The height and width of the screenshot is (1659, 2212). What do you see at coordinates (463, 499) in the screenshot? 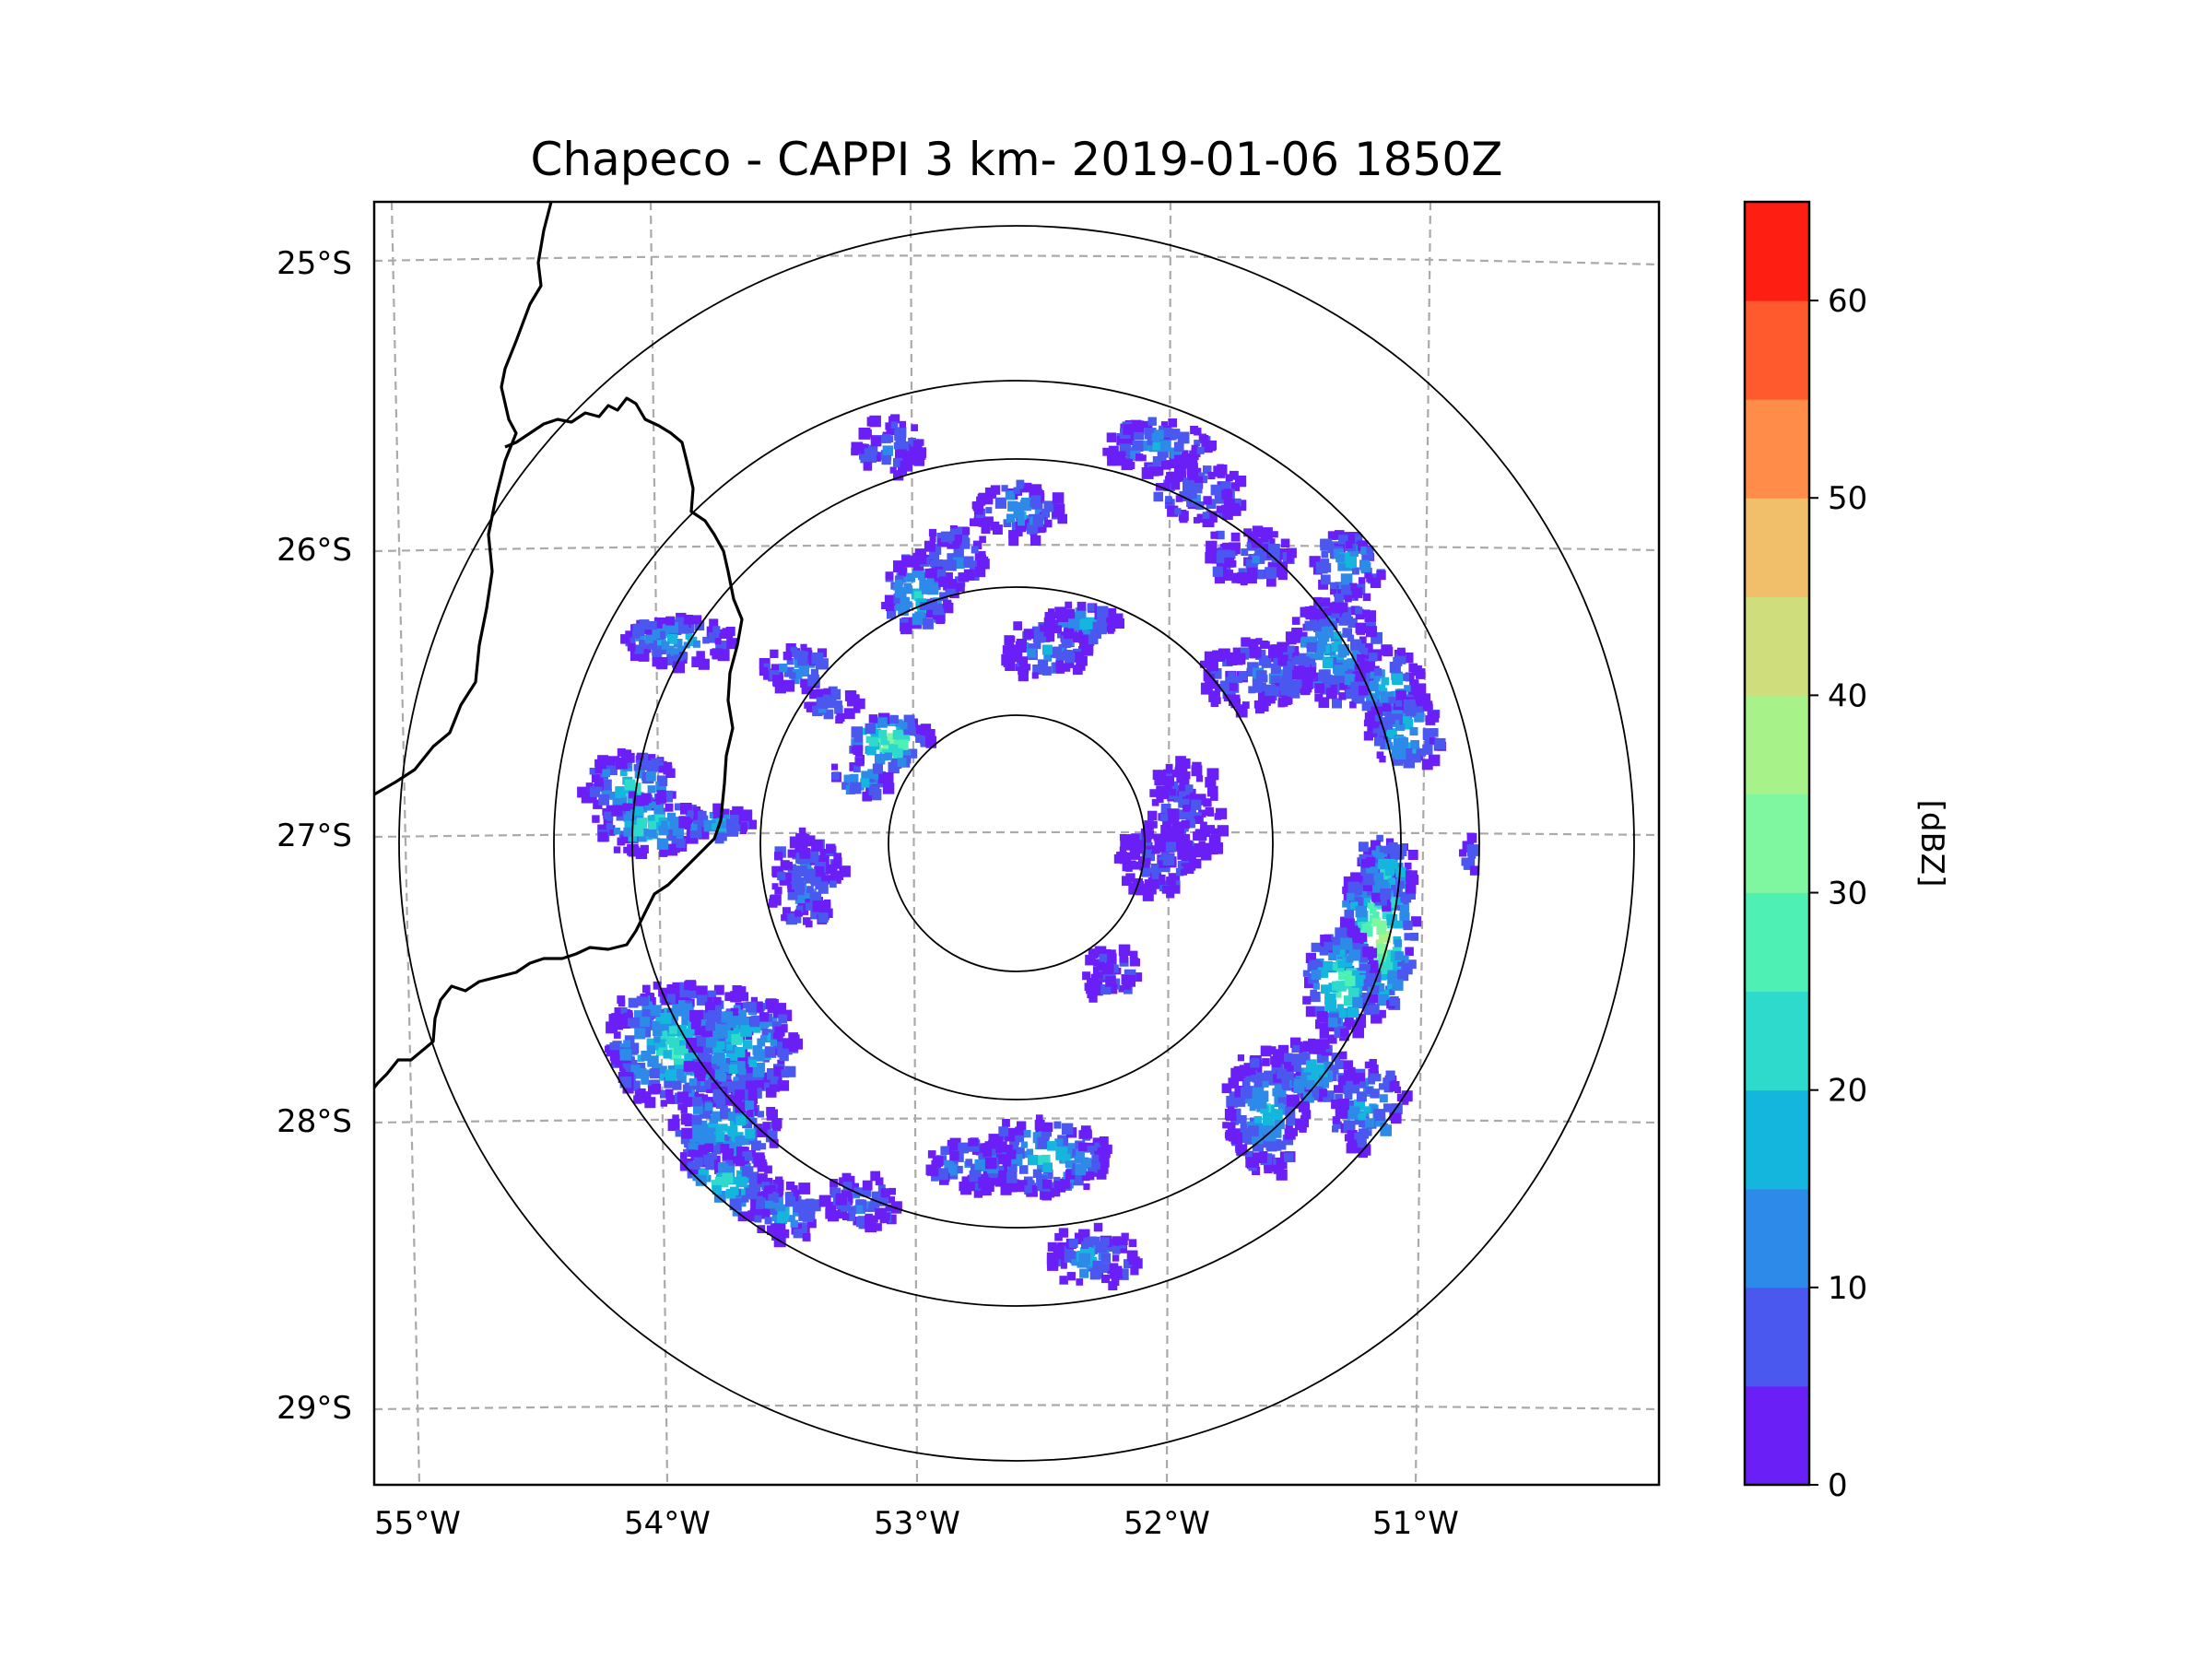
I see `border-argentina-paraguay` at bounding box center [463, 499].